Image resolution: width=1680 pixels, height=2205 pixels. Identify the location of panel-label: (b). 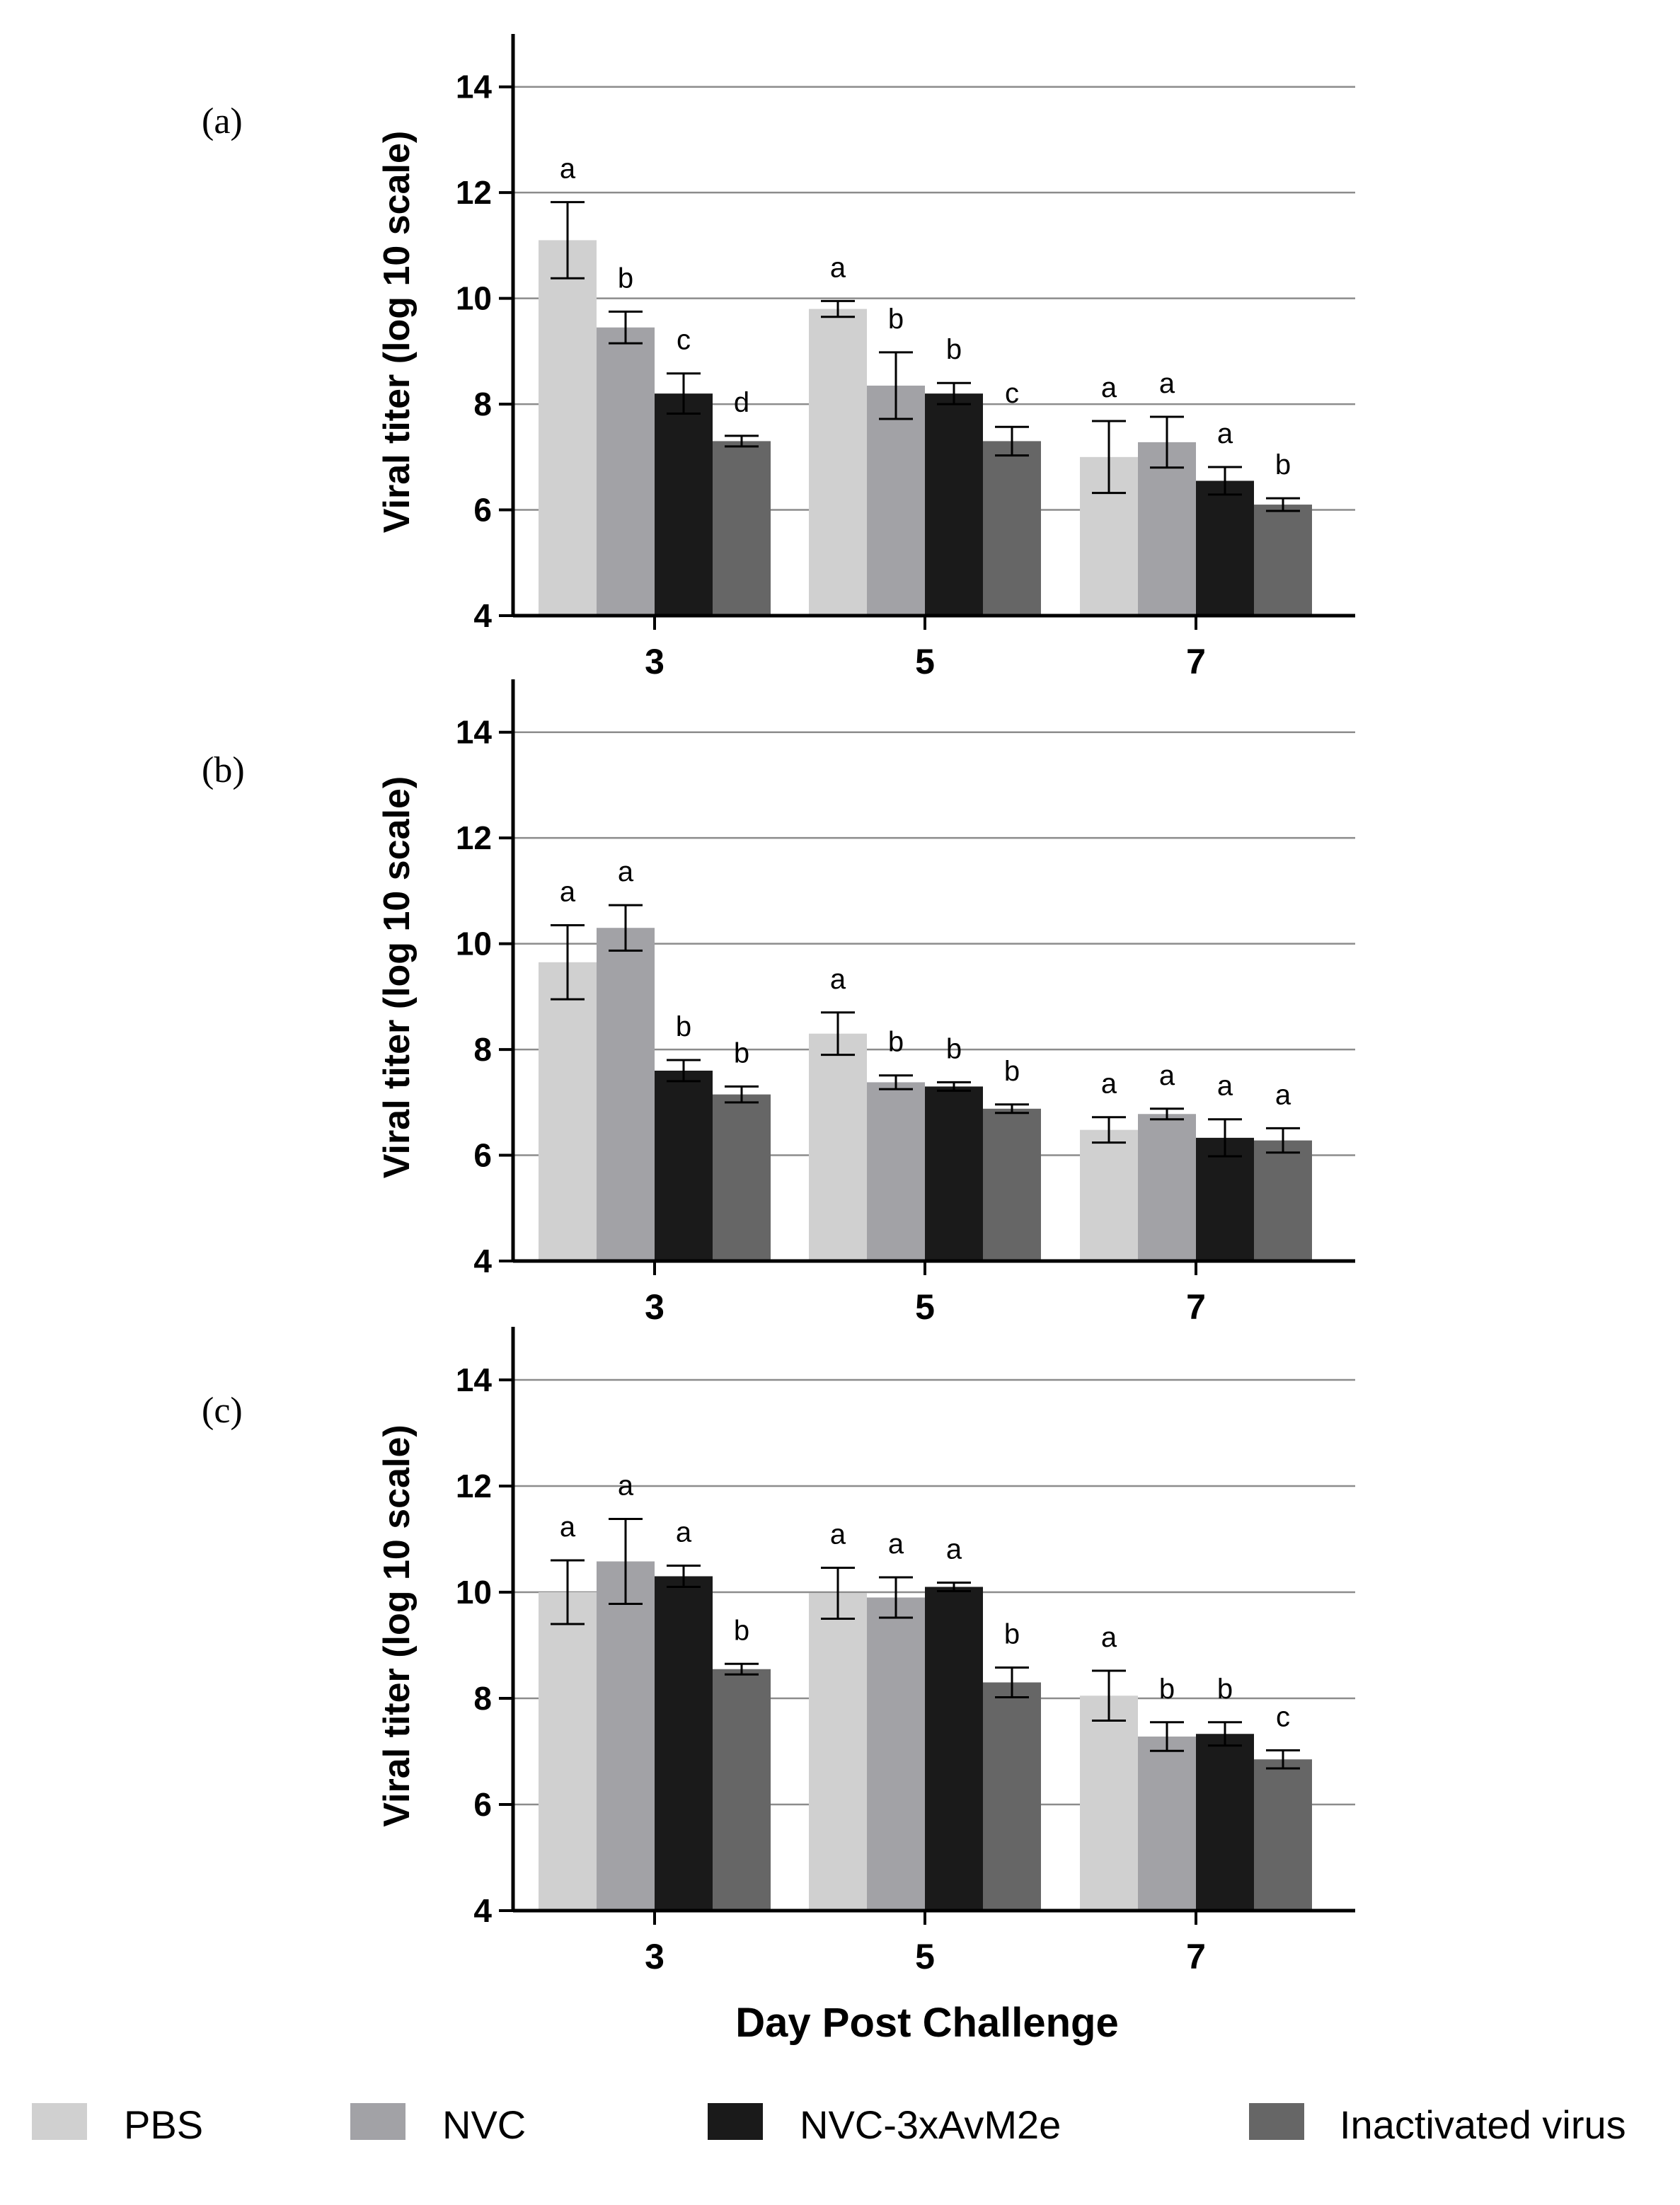
(224, 770).